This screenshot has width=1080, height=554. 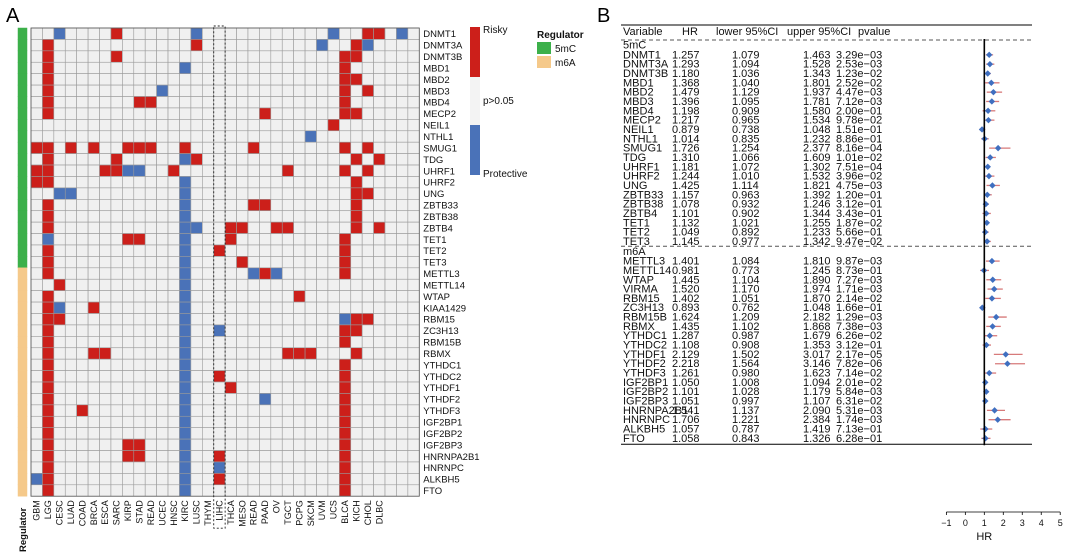 What do you see at coordinates (438, 137) in the screenshot?
I see `gene-label: NTHL1` at bounding box center [438, 137].